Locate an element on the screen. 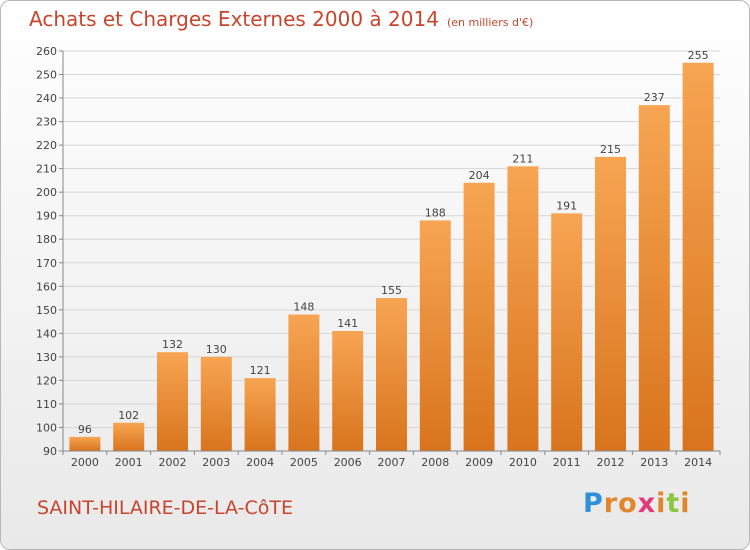 The height and width of the screenshot is (550, 750). bar-value-label: 96 is located at coordinates (85, 429).